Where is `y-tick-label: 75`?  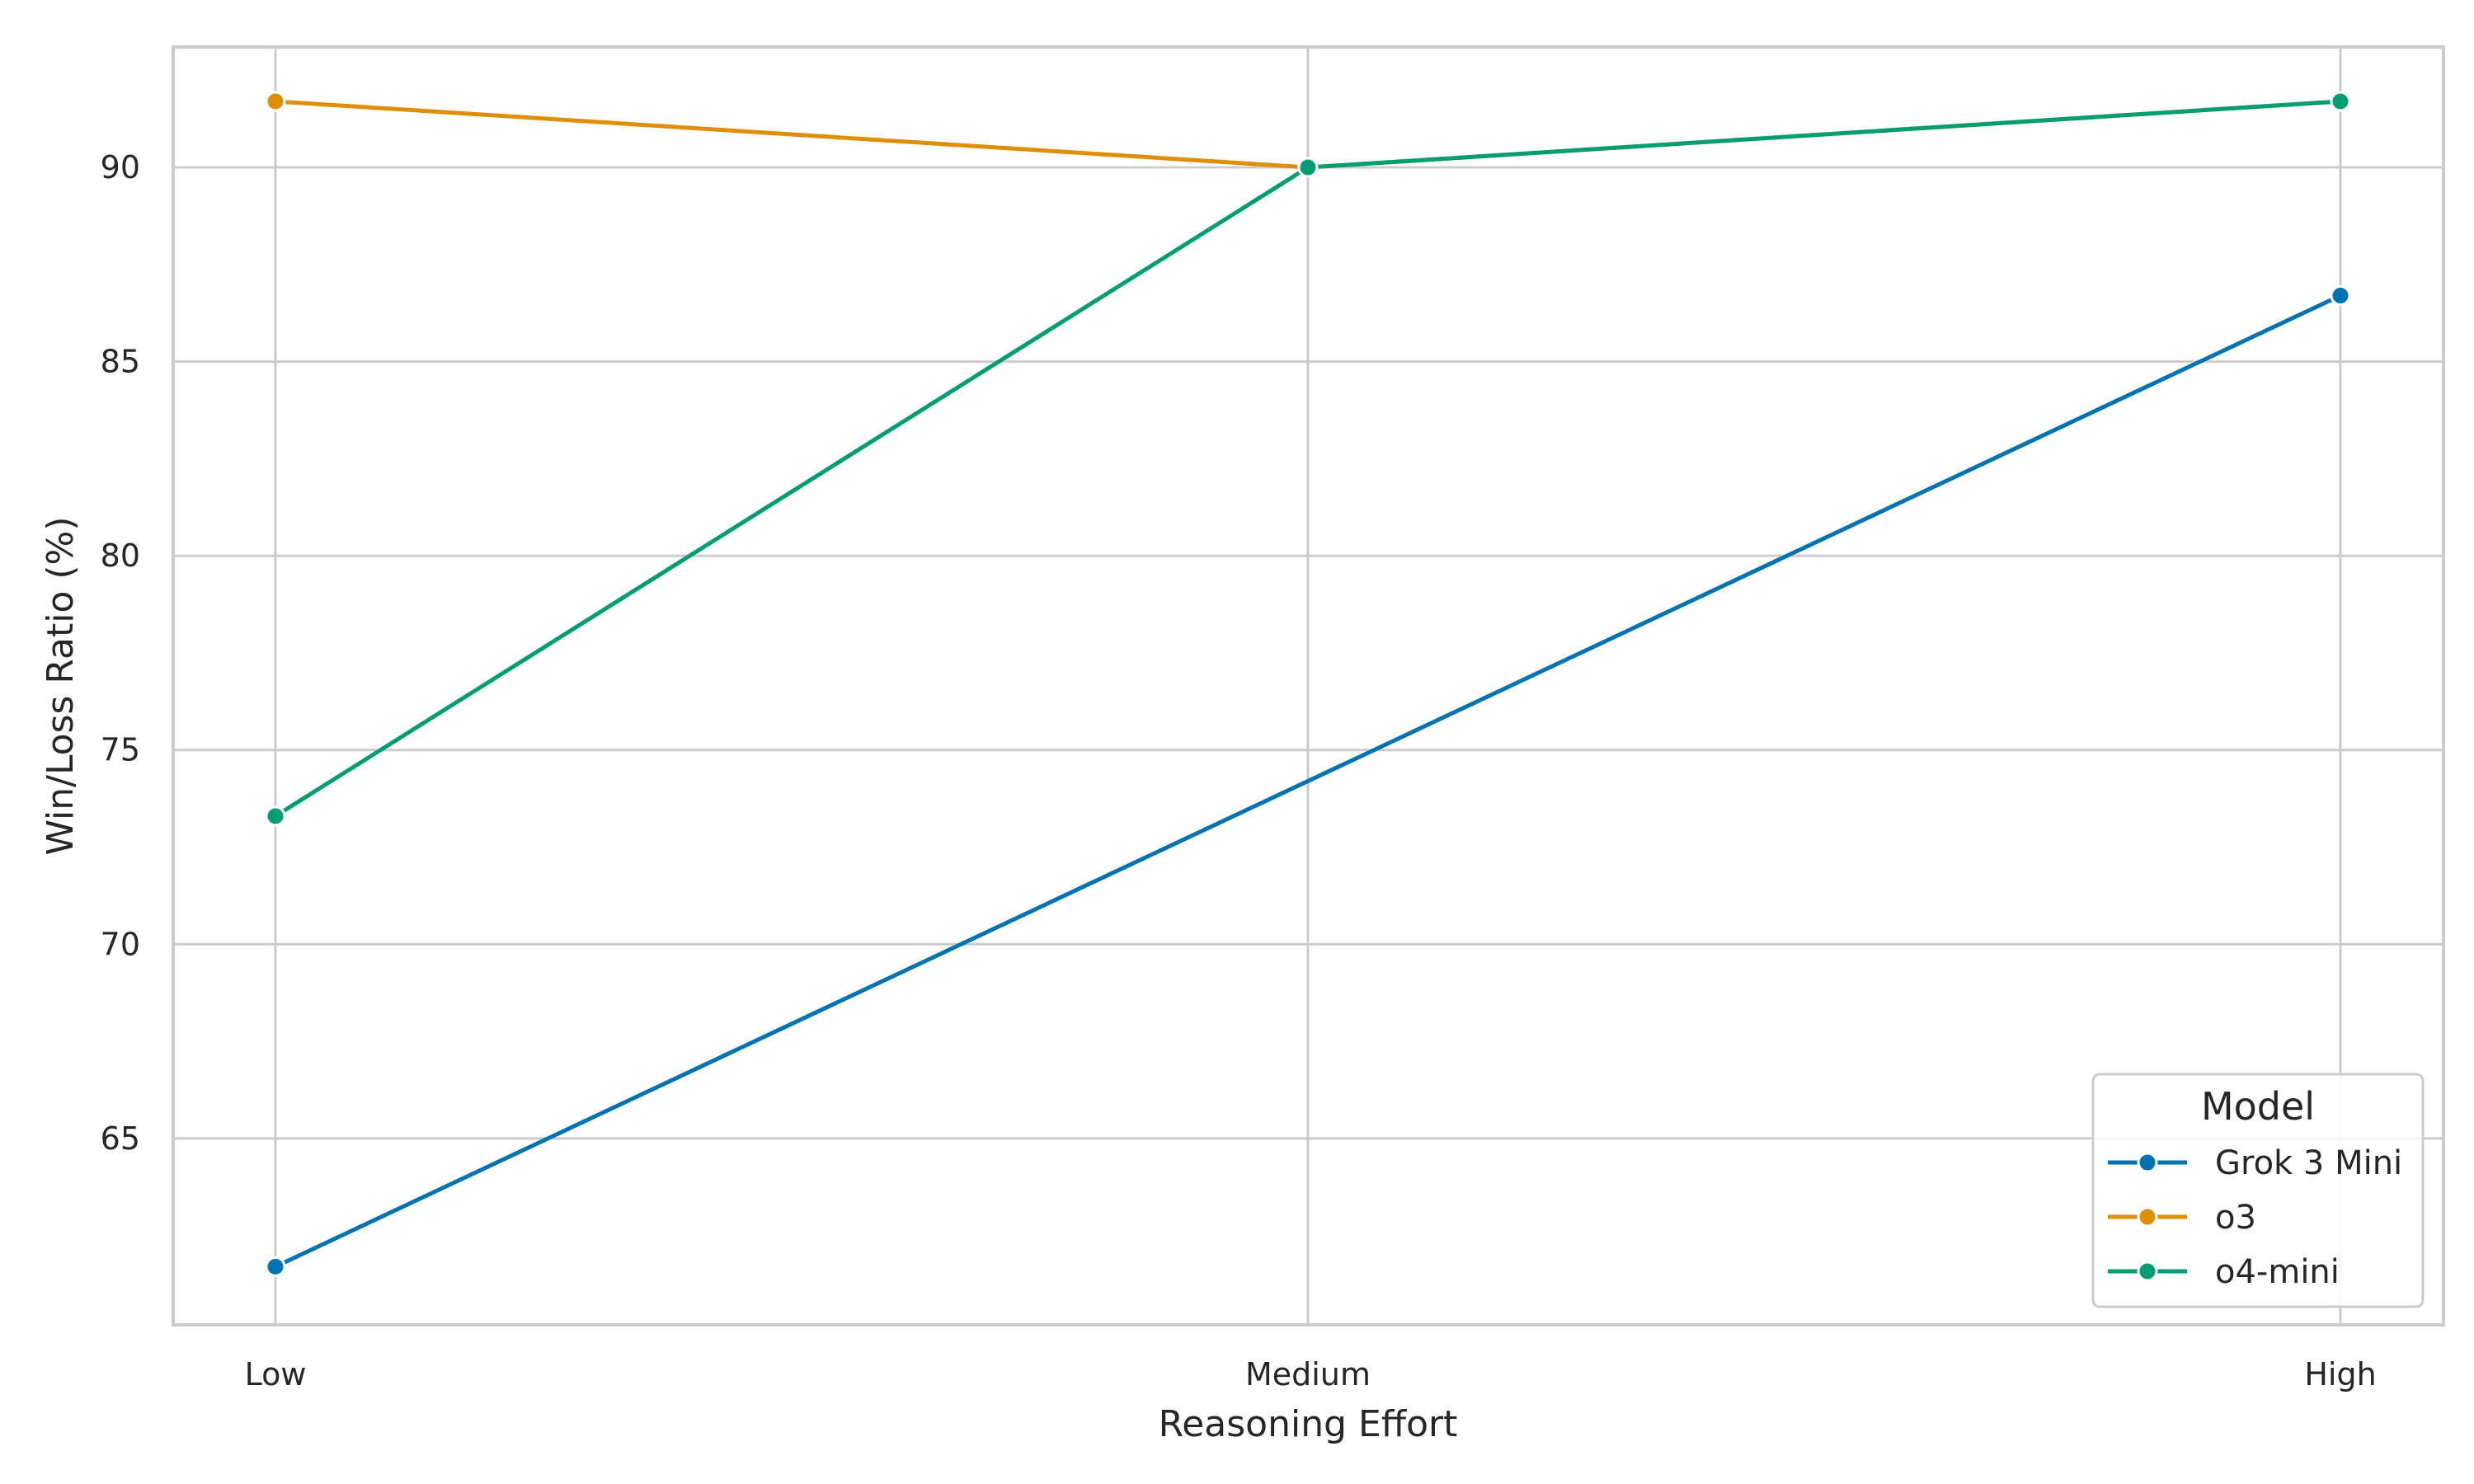
y-tick-label: 75 is located at coordinates (120, 750).